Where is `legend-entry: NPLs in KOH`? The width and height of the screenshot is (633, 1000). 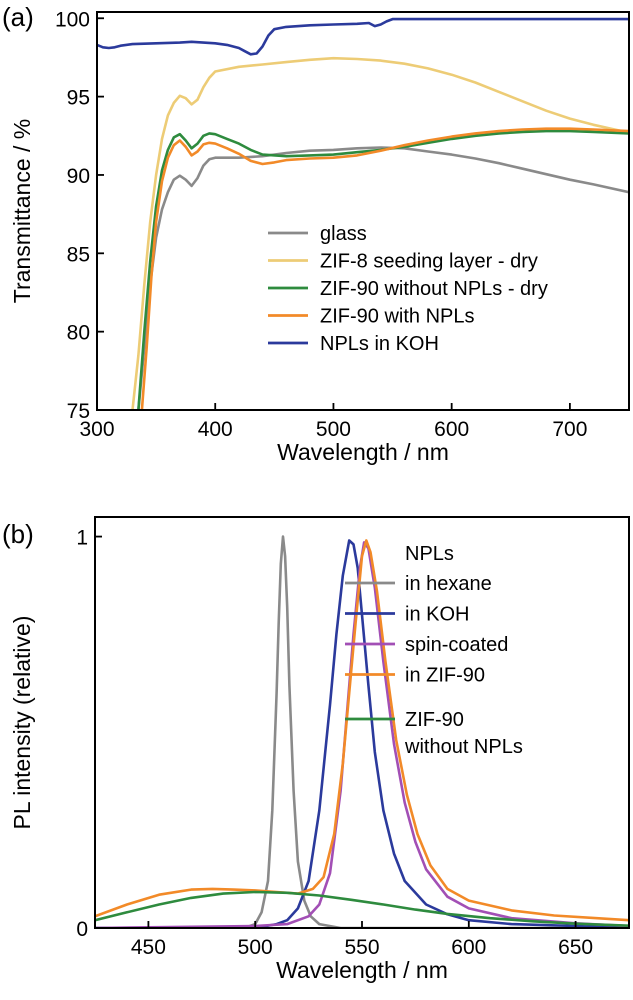
legend-entry: NPLs in KOH is located at coordinates (379, 344).